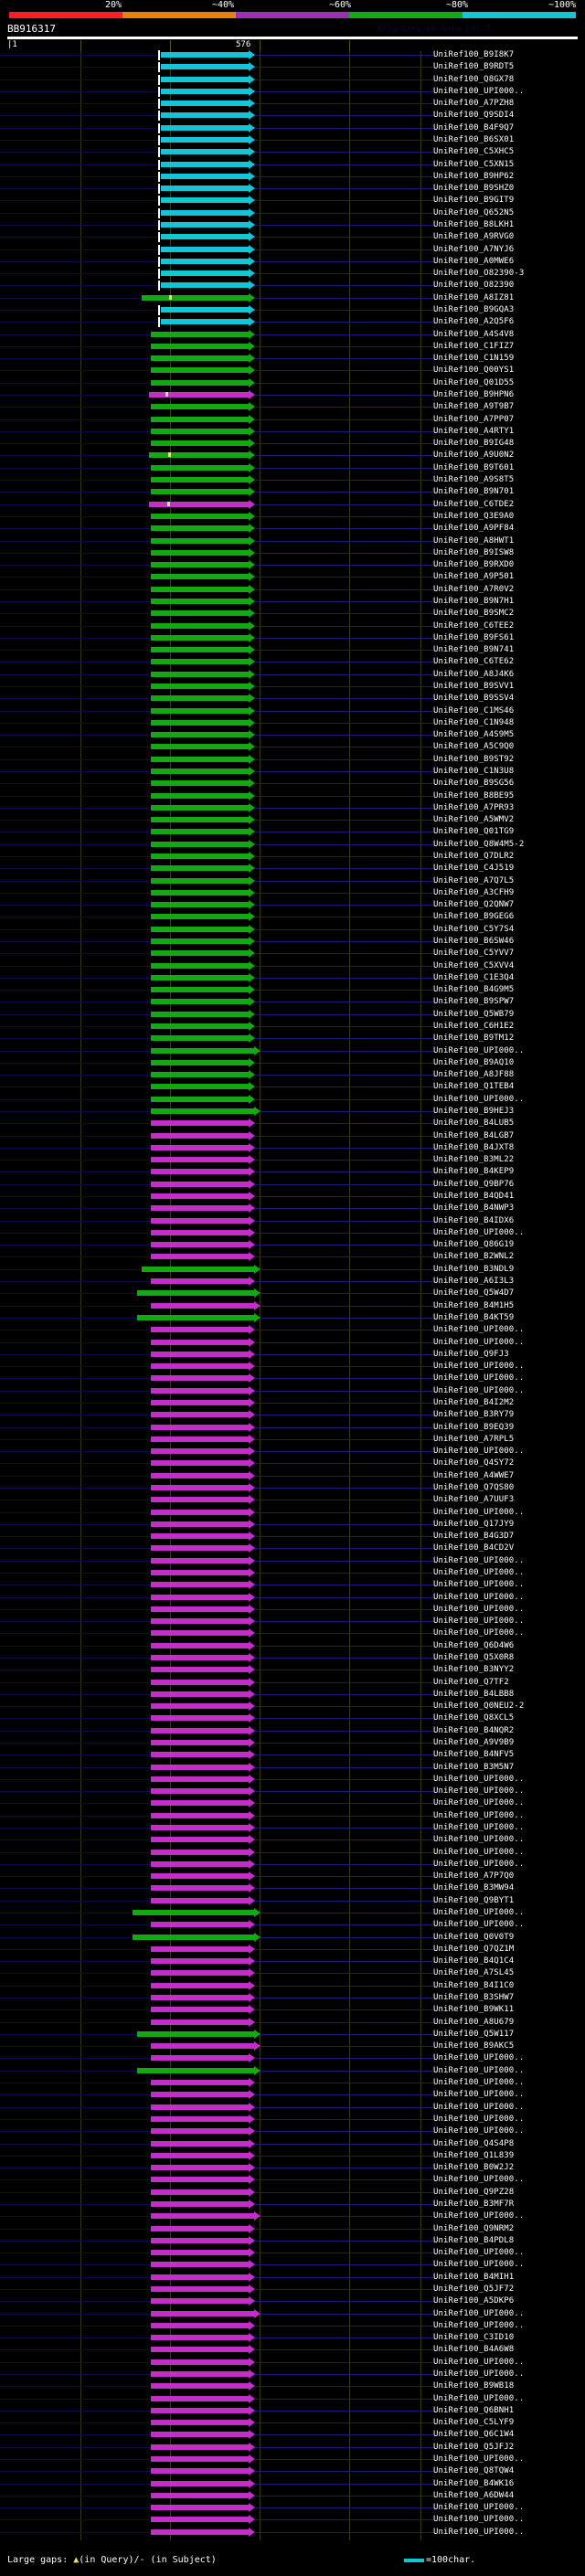  Describe the element at coordinates (474, 990) in the screenshot. I see `hit-label: UniRef100_B4G9M5` at that location.